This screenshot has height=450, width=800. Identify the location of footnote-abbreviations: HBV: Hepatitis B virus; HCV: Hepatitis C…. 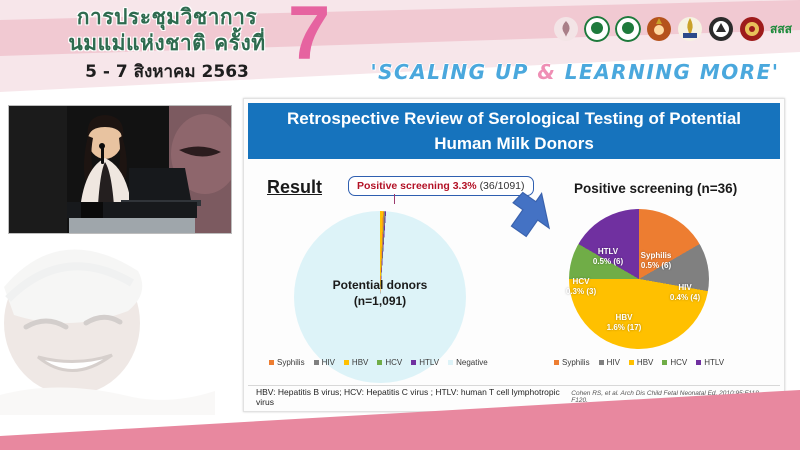
(408, 396).